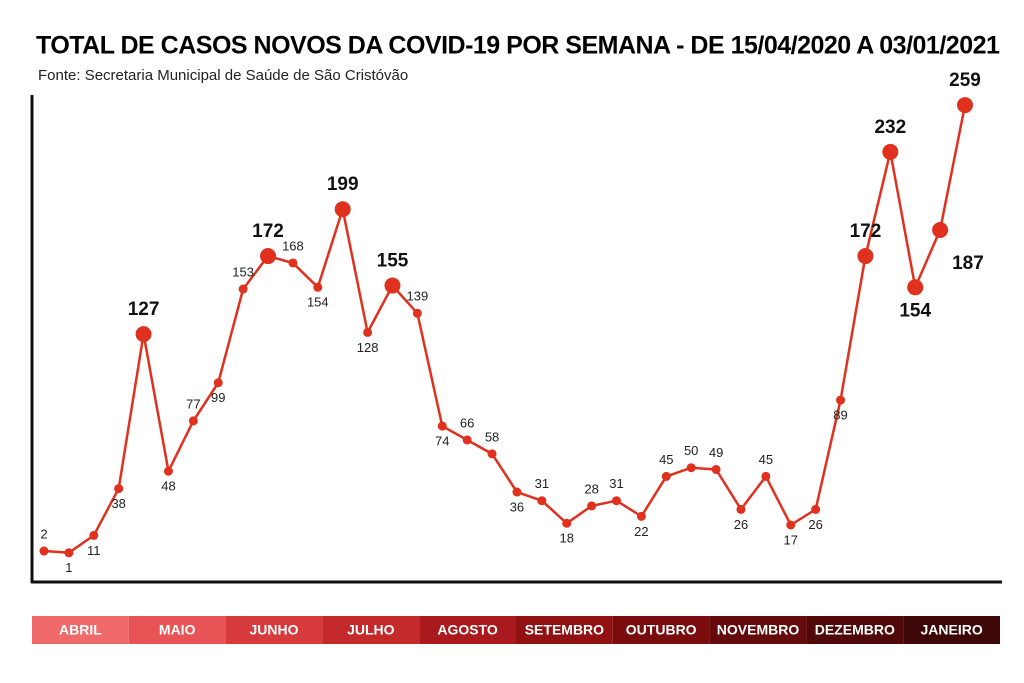 The width and height of the screenshot is (1024, 683). What do you see at coordinates (890, 127) in the screenshot?
I see `data-label: 232` at bounding box center [890, 127].